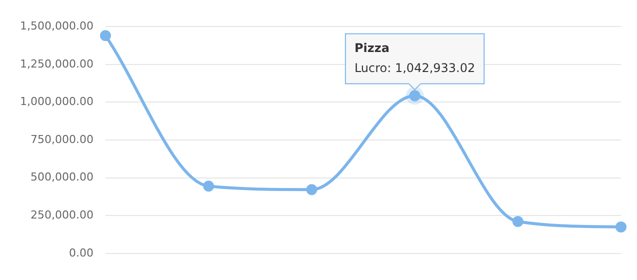 Image resolution: width=637 pixels, height=280 pixels. What do you see at coordinates (62, 177) in the screenshot?
I see `y-tick-label: 500,000.00` at bounding box center [62, 177].